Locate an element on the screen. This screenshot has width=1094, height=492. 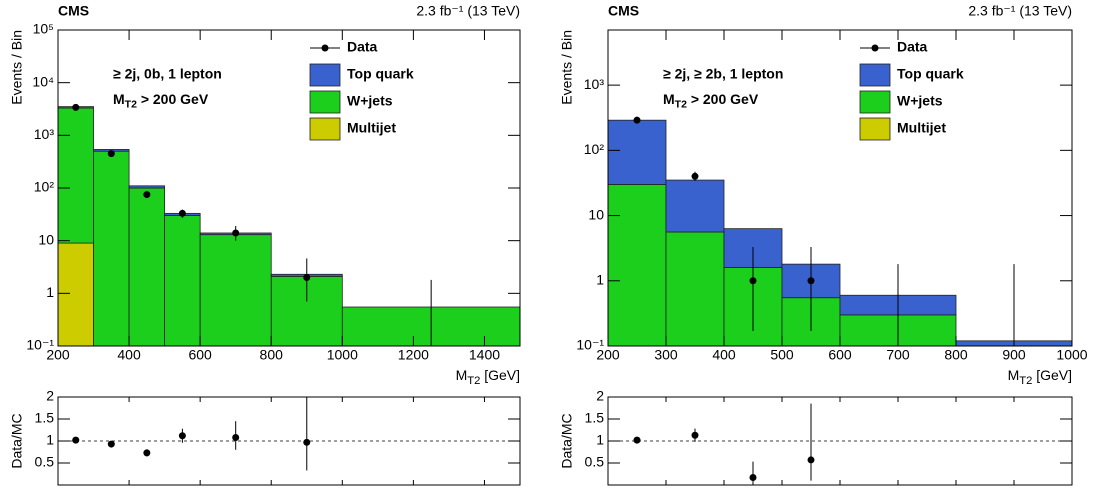
annotation: MT2 > 200 GeV is located at coordinates (161, 101).